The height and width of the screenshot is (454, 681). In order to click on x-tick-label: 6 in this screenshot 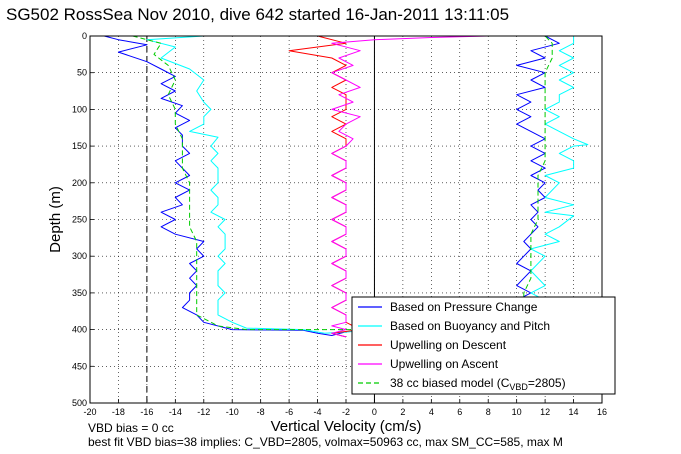, I will do `click(459, 412)`.